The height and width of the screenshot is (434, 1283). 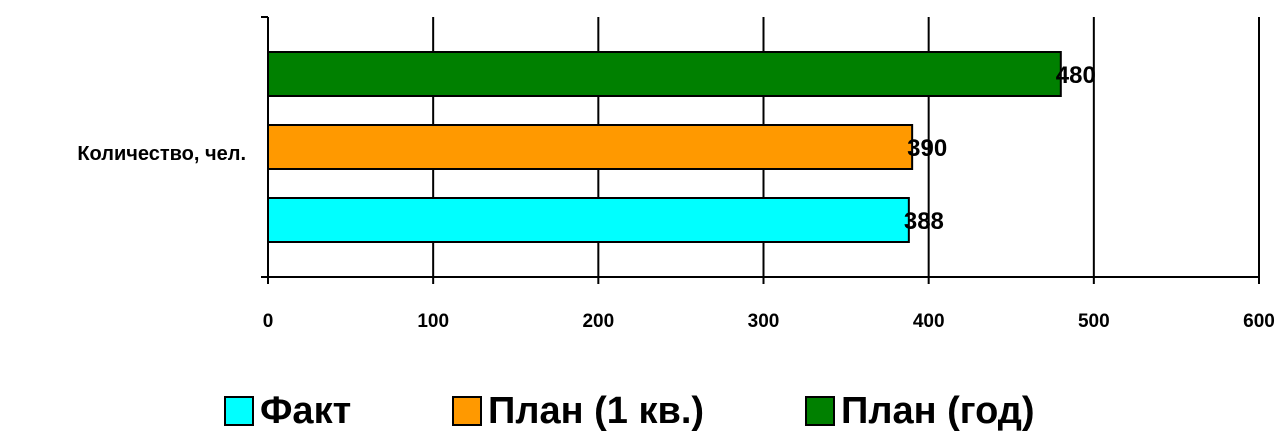 I want to click on x-tick-label: 200, so click(x=598, y=321).